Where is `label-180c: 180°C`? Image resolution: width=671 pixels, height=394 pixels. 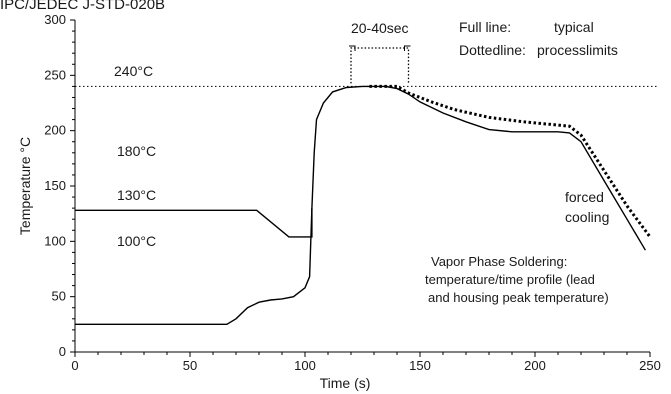
label-180c: 180°C is located at coordinates (136, 151).